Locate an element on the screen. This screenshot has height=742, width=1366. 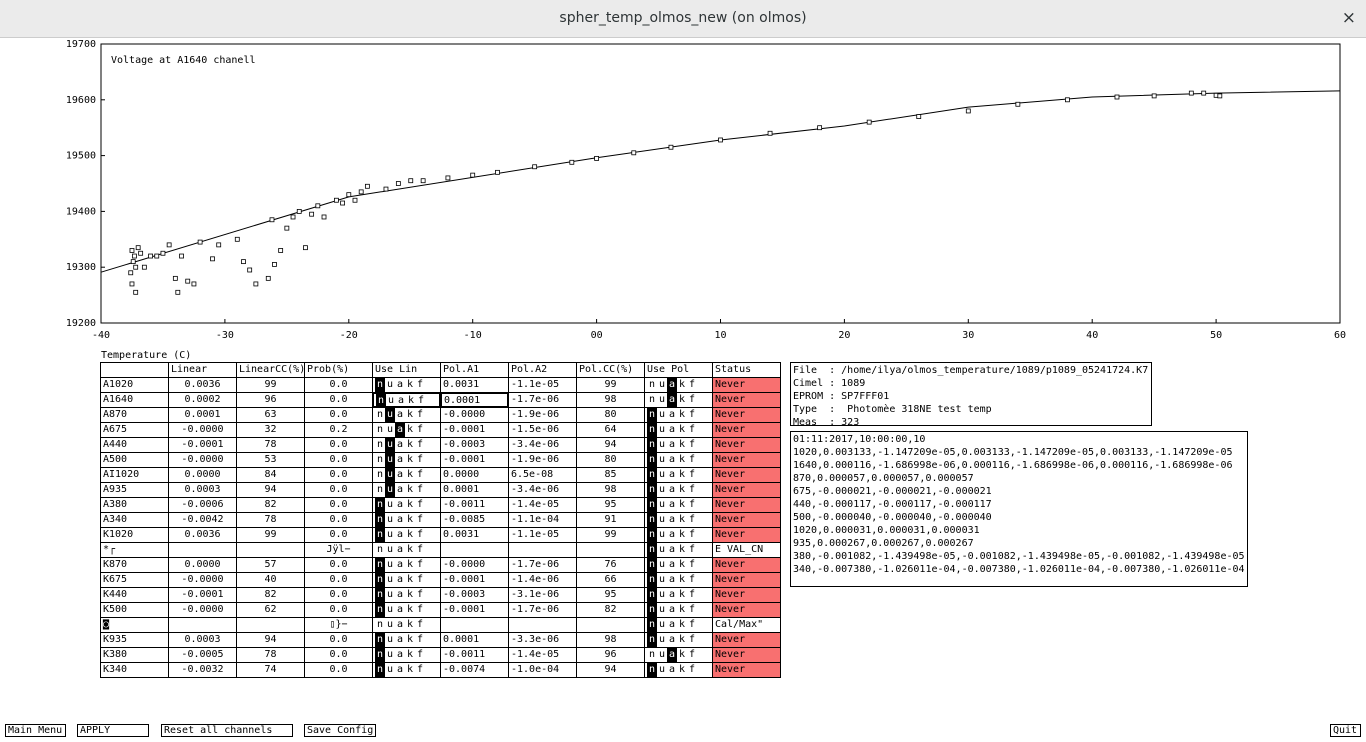
button: Reset all channels is located at coordinates (227, 730).